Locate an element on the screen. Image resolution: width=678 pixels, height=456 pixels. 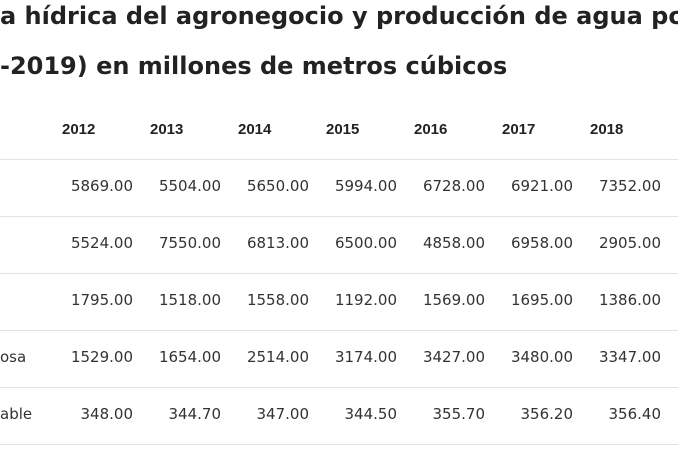
cell: 344.50 is located at coordinates (371, 414).